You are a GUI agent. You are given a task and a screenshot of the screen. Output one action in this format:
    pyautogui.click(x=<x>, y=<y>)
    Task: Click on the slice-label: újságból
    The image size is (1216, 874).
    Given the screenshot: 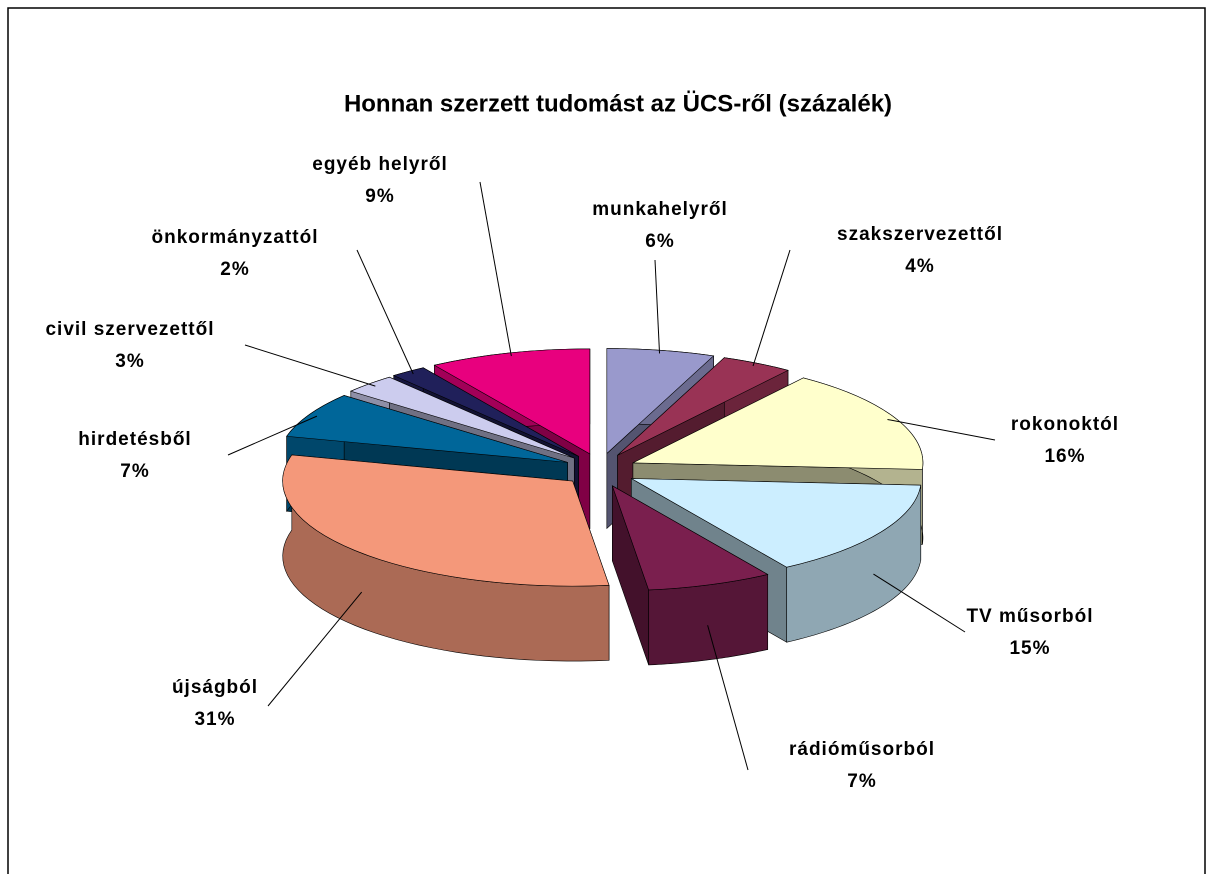 What is the action you would take?
    pyautogui.click(x=215, y=687)
    